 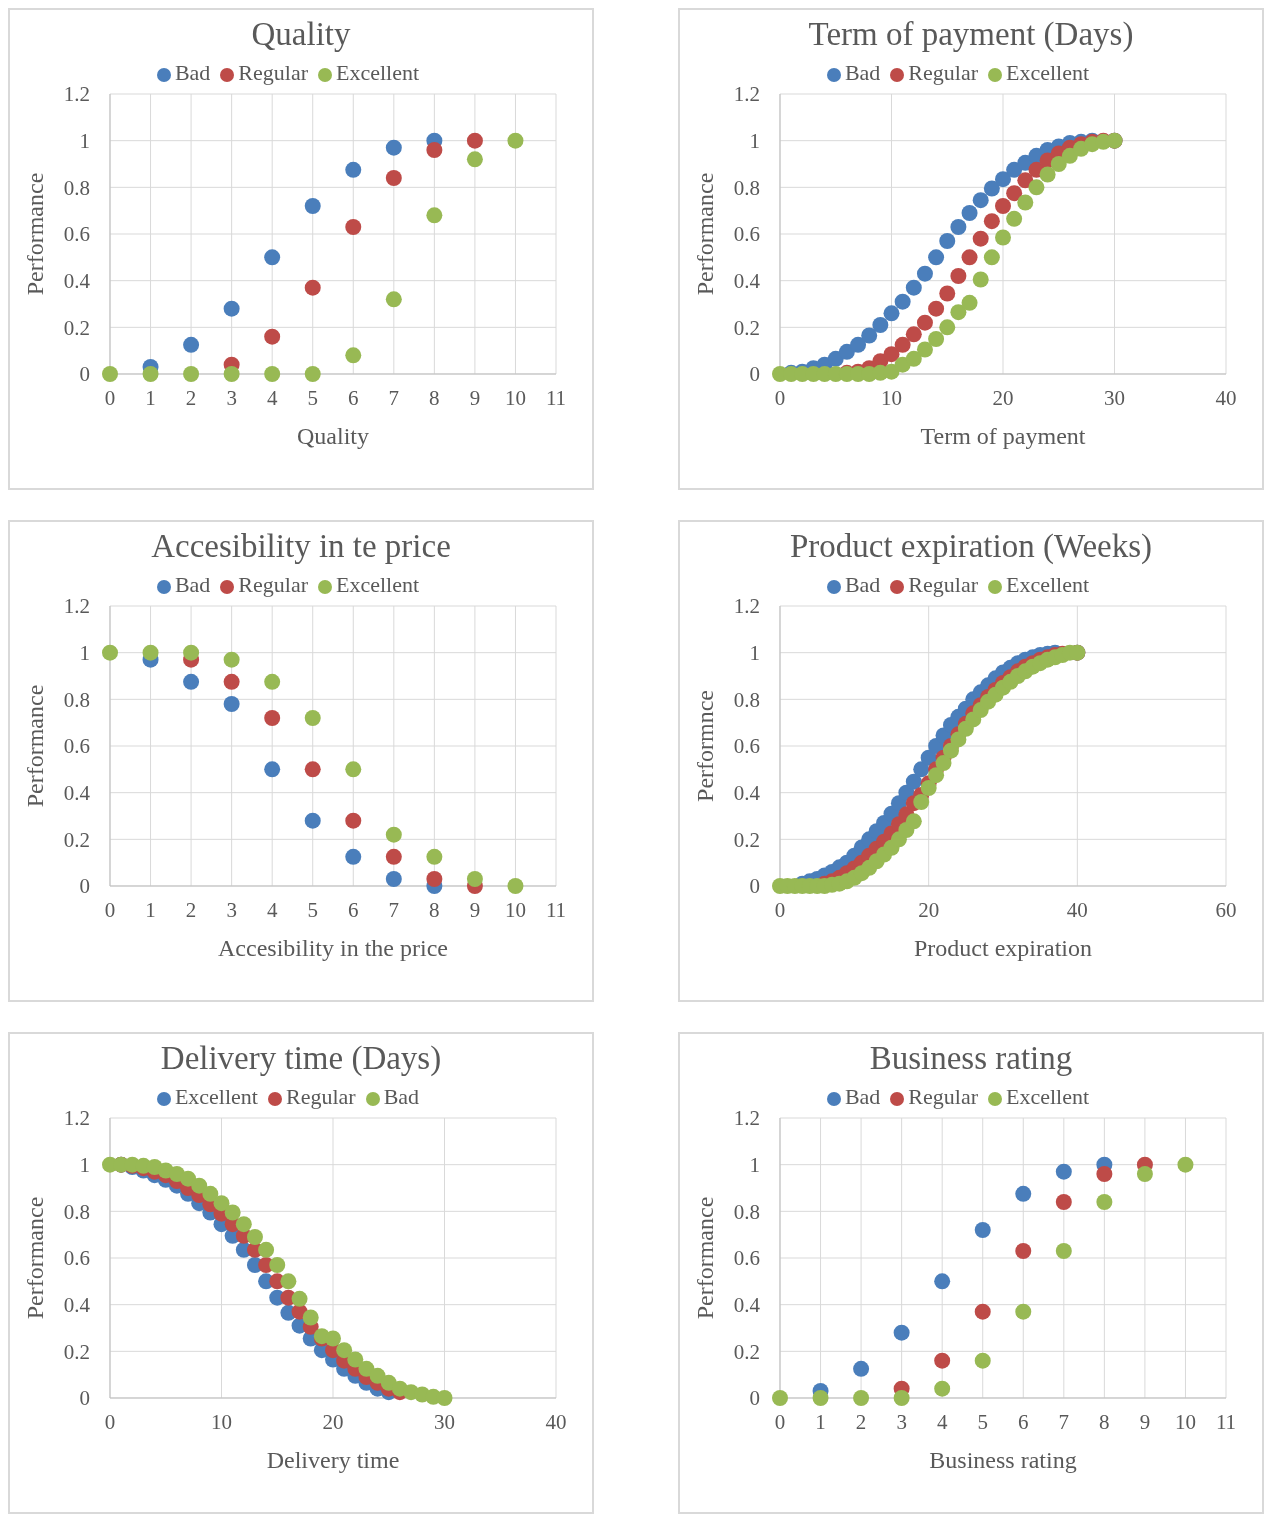 What do you see at coordinates (192, 72) in the screenshot?
I see `legend-label: Bad` at bounding box center [192, 72].